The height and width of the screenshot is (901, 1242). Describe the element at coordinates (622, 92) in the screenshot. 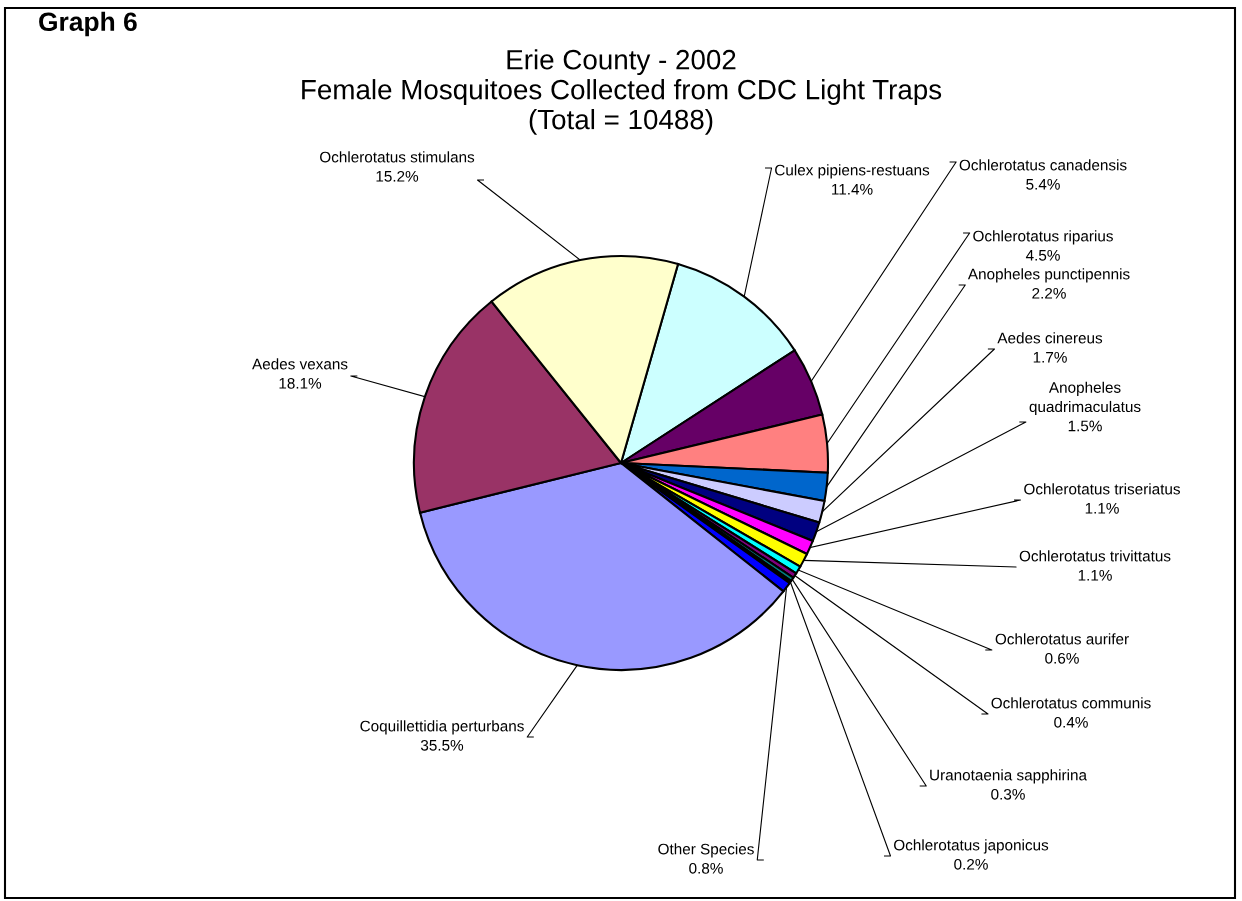

I see `chart-title: Erie County - 2002 Female Mosquitoes Collected from CDC Light Traps (Total = 10488)` at that location.